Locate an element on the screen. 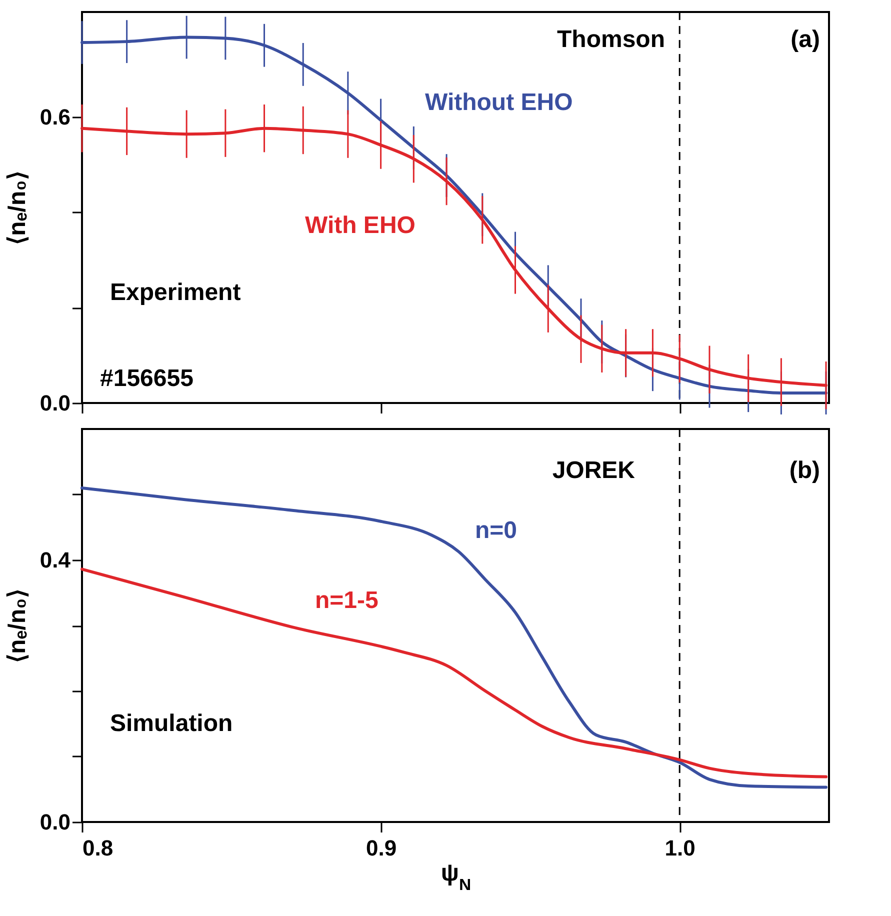 This screenshot has width=891, height=916. y-tick-label: 0.6 is located at coordinates (55, 117).